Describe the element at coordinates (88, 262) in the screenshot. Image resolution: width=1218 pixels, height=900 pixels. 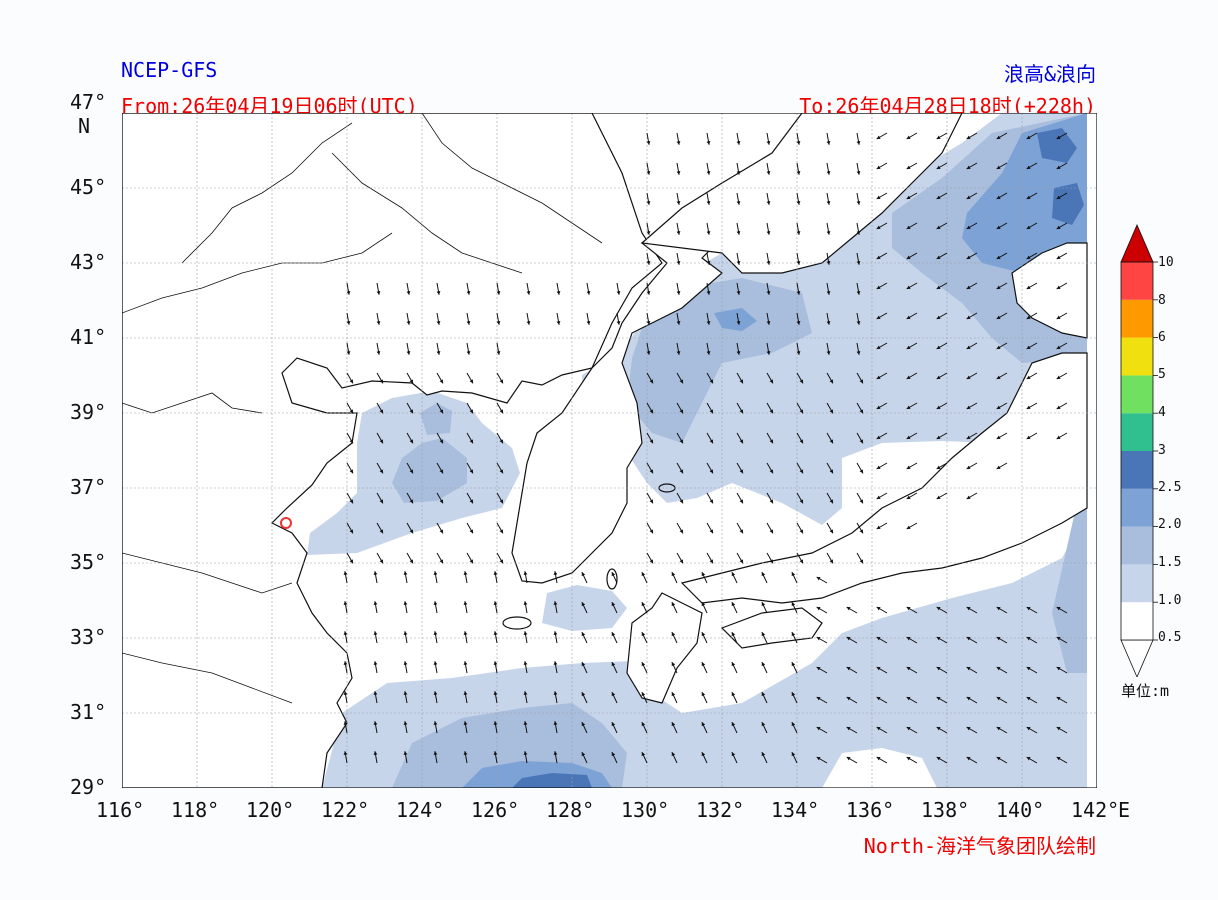
I see `lat-label-43: 43°` at that location.